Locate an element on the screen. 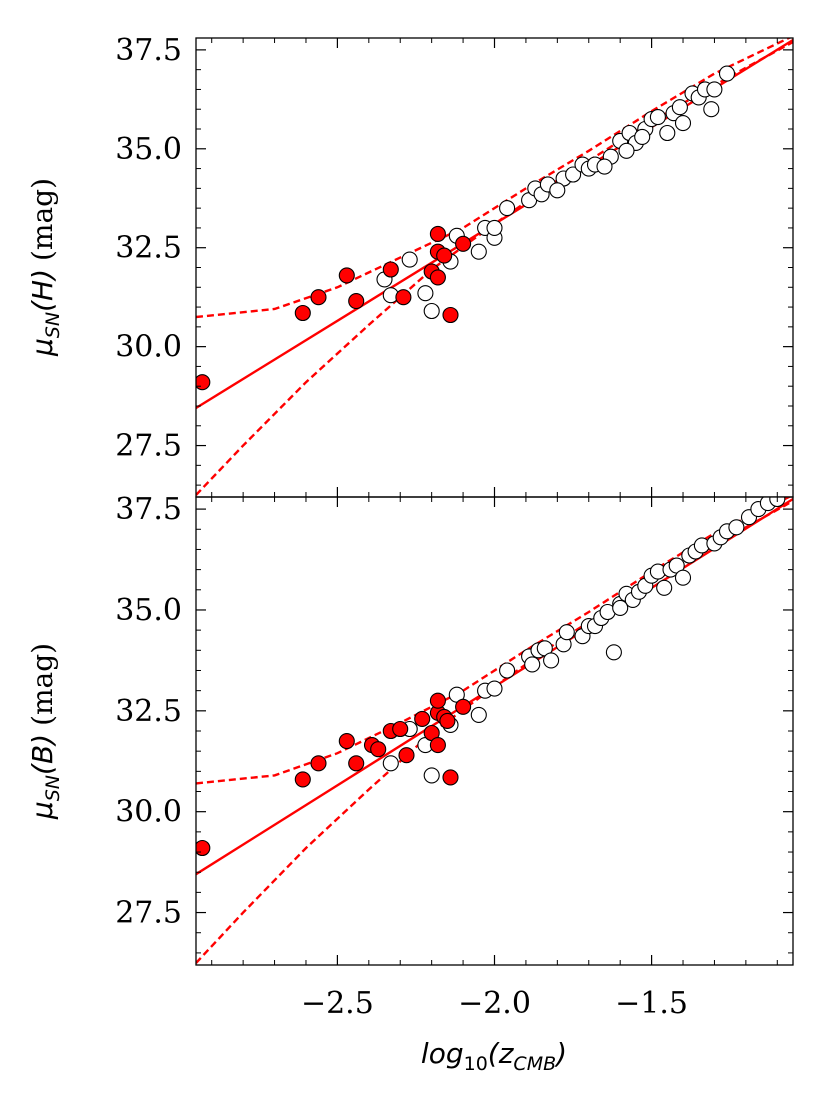  bottom-ylabel-symbol: μ is located at coordinates (42, 810).